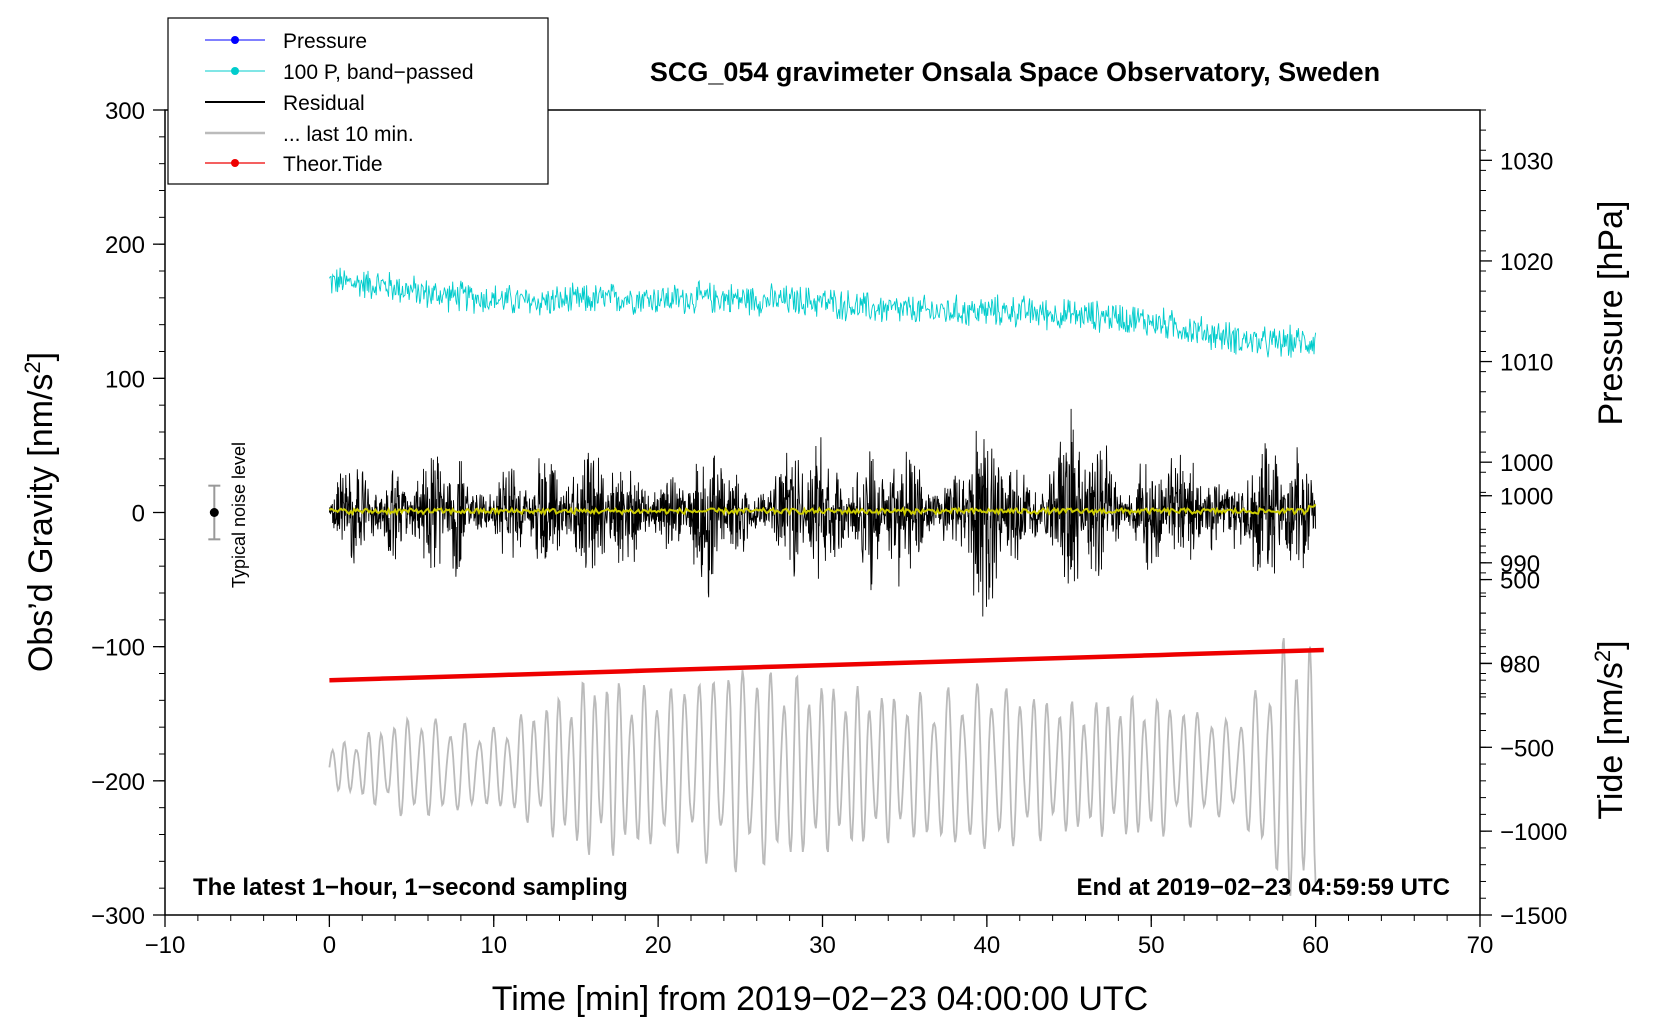 The image size is (1660, 1020). I want to click on legend-bandpassed-label: 100 P, band−passed, so click(378, 72).